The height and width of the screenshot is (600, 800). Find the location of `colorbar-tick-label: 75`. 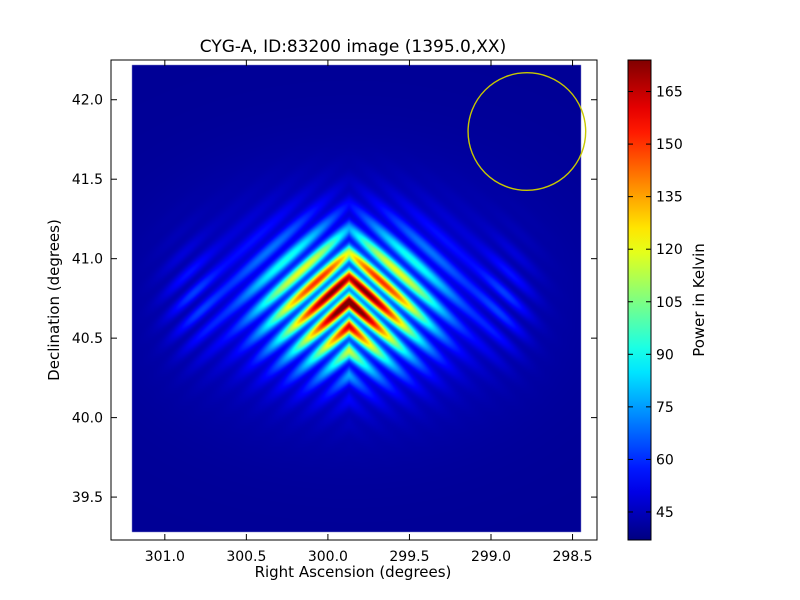

colorbar-tick-label: 75 is located at coordinates (665, 408).